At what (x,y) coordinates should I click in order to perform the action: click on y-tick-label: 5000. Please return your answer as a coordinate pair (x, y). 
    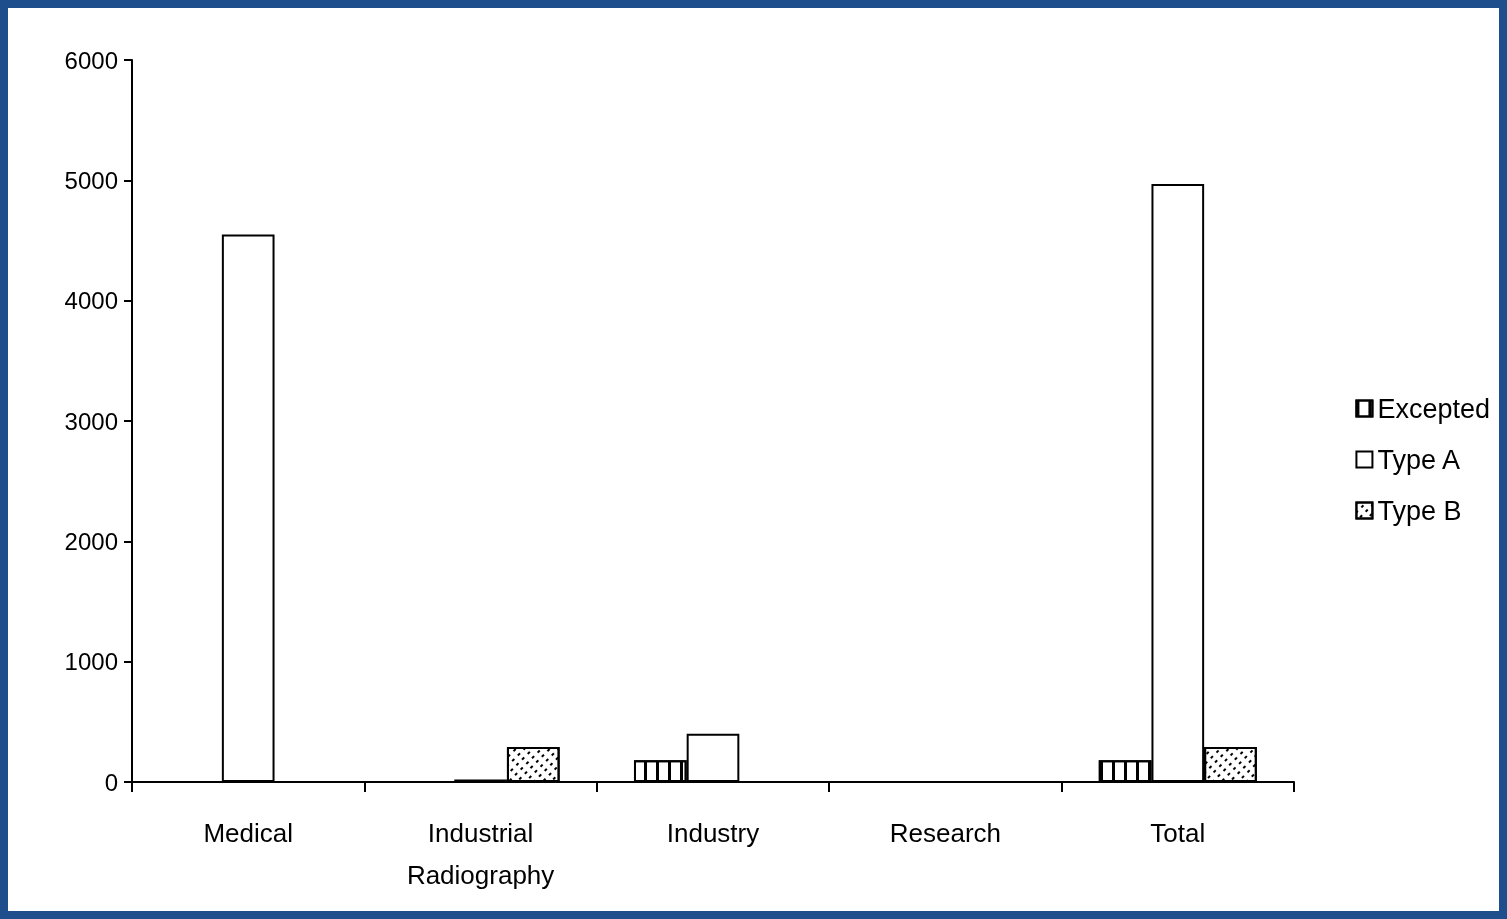
    Looking at the image, I should click on (91, 180).